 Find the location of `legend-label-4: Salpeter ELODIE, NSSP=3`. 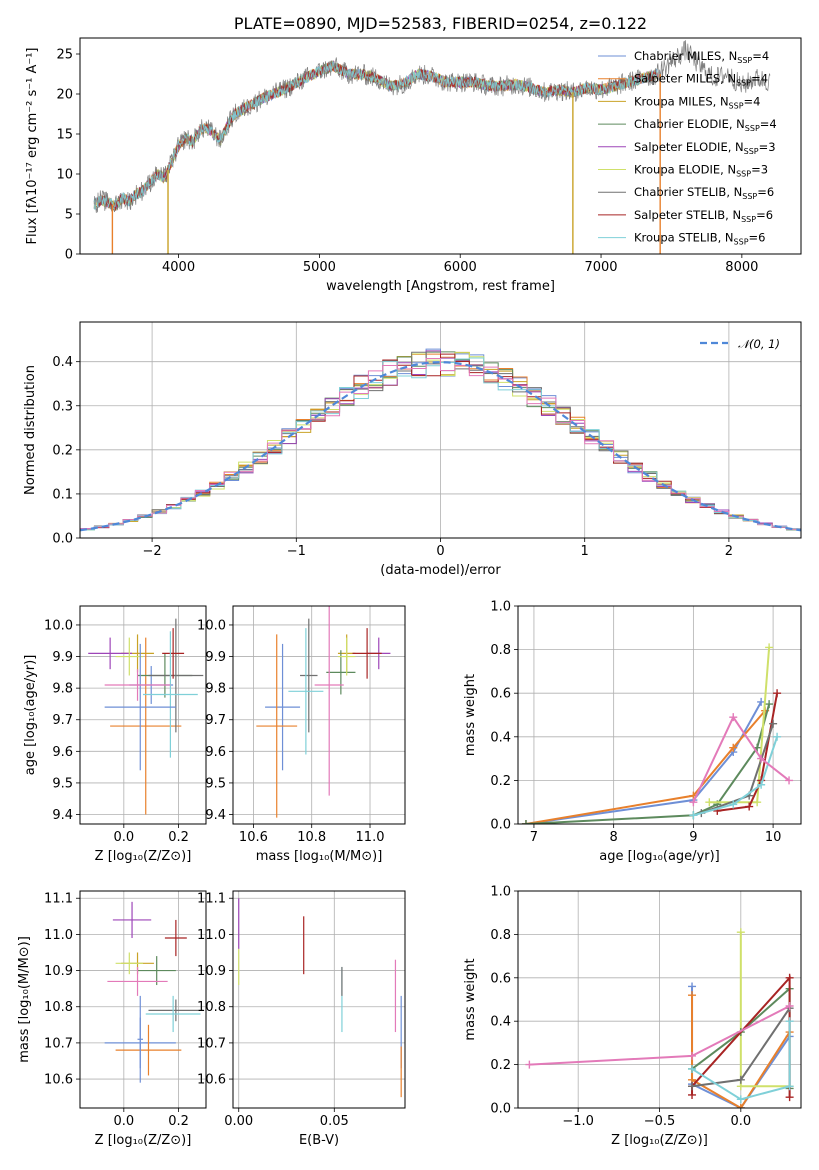

legend-label-4: Salpeter ELODIE, NSSP=3 is located at coordinates (705, 148).